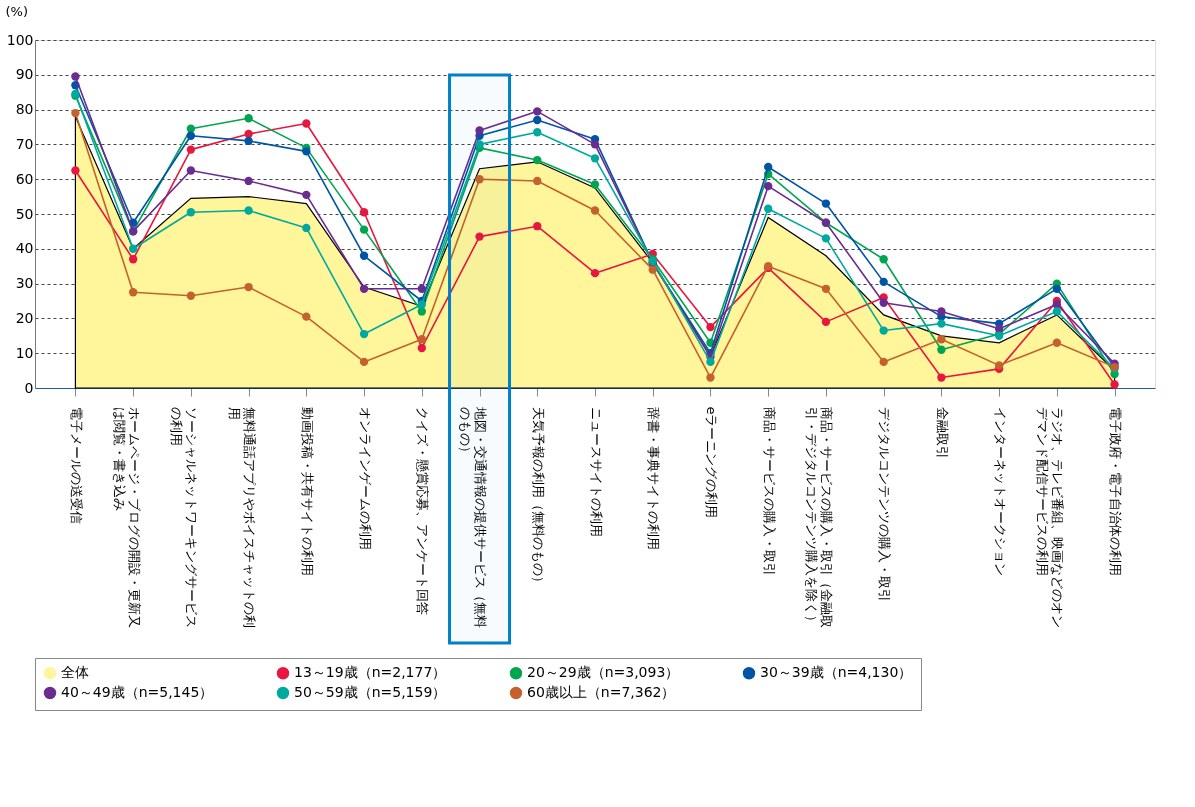 This screenshot has height=807, width=1195. What do you see at coordinates (942, 432) in the screenshot?
I see `x-tick-label: 金融取引` at bounding box center [942, 432].